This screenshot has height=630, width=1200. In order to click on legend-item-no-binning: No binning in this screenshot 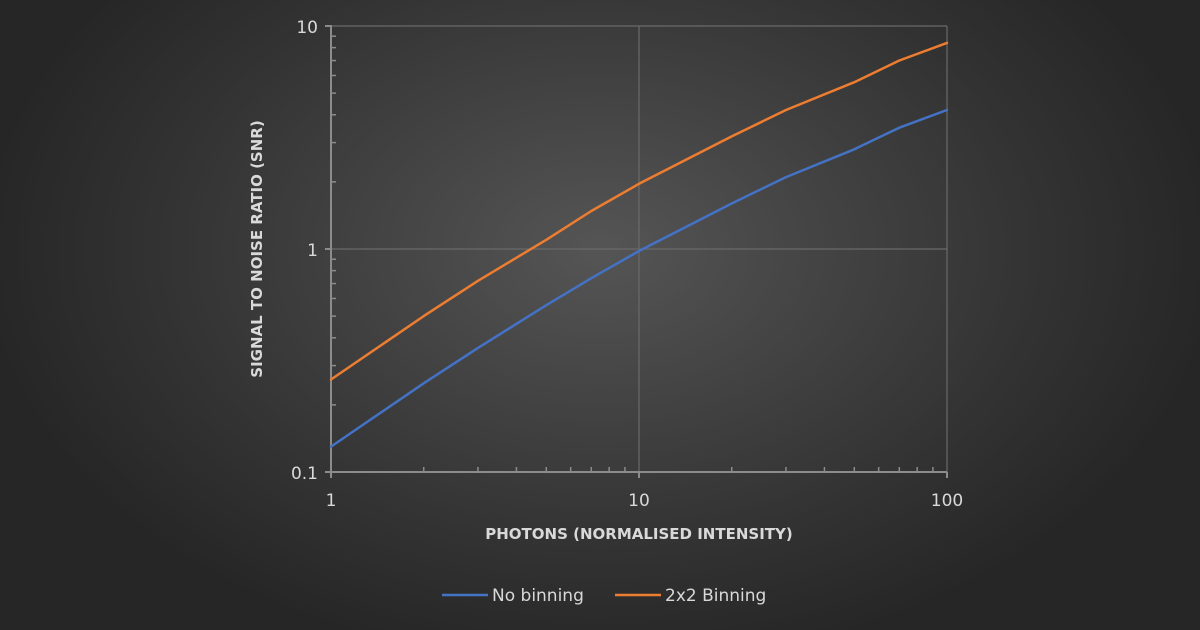, I will do `click(513, 596)`.